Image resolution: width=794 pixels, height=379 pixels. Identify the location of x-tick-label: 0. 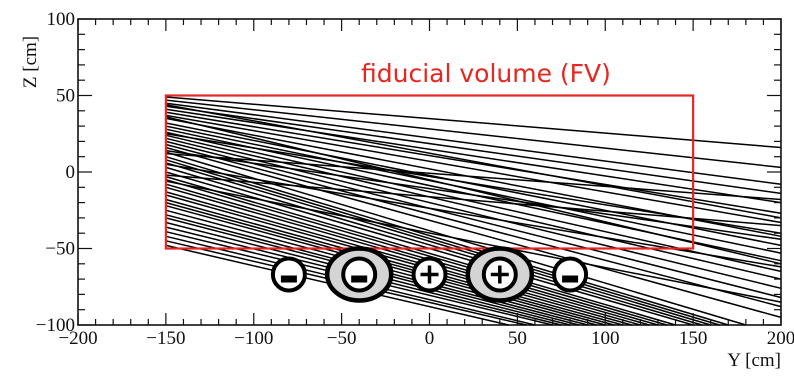
(430, 338).